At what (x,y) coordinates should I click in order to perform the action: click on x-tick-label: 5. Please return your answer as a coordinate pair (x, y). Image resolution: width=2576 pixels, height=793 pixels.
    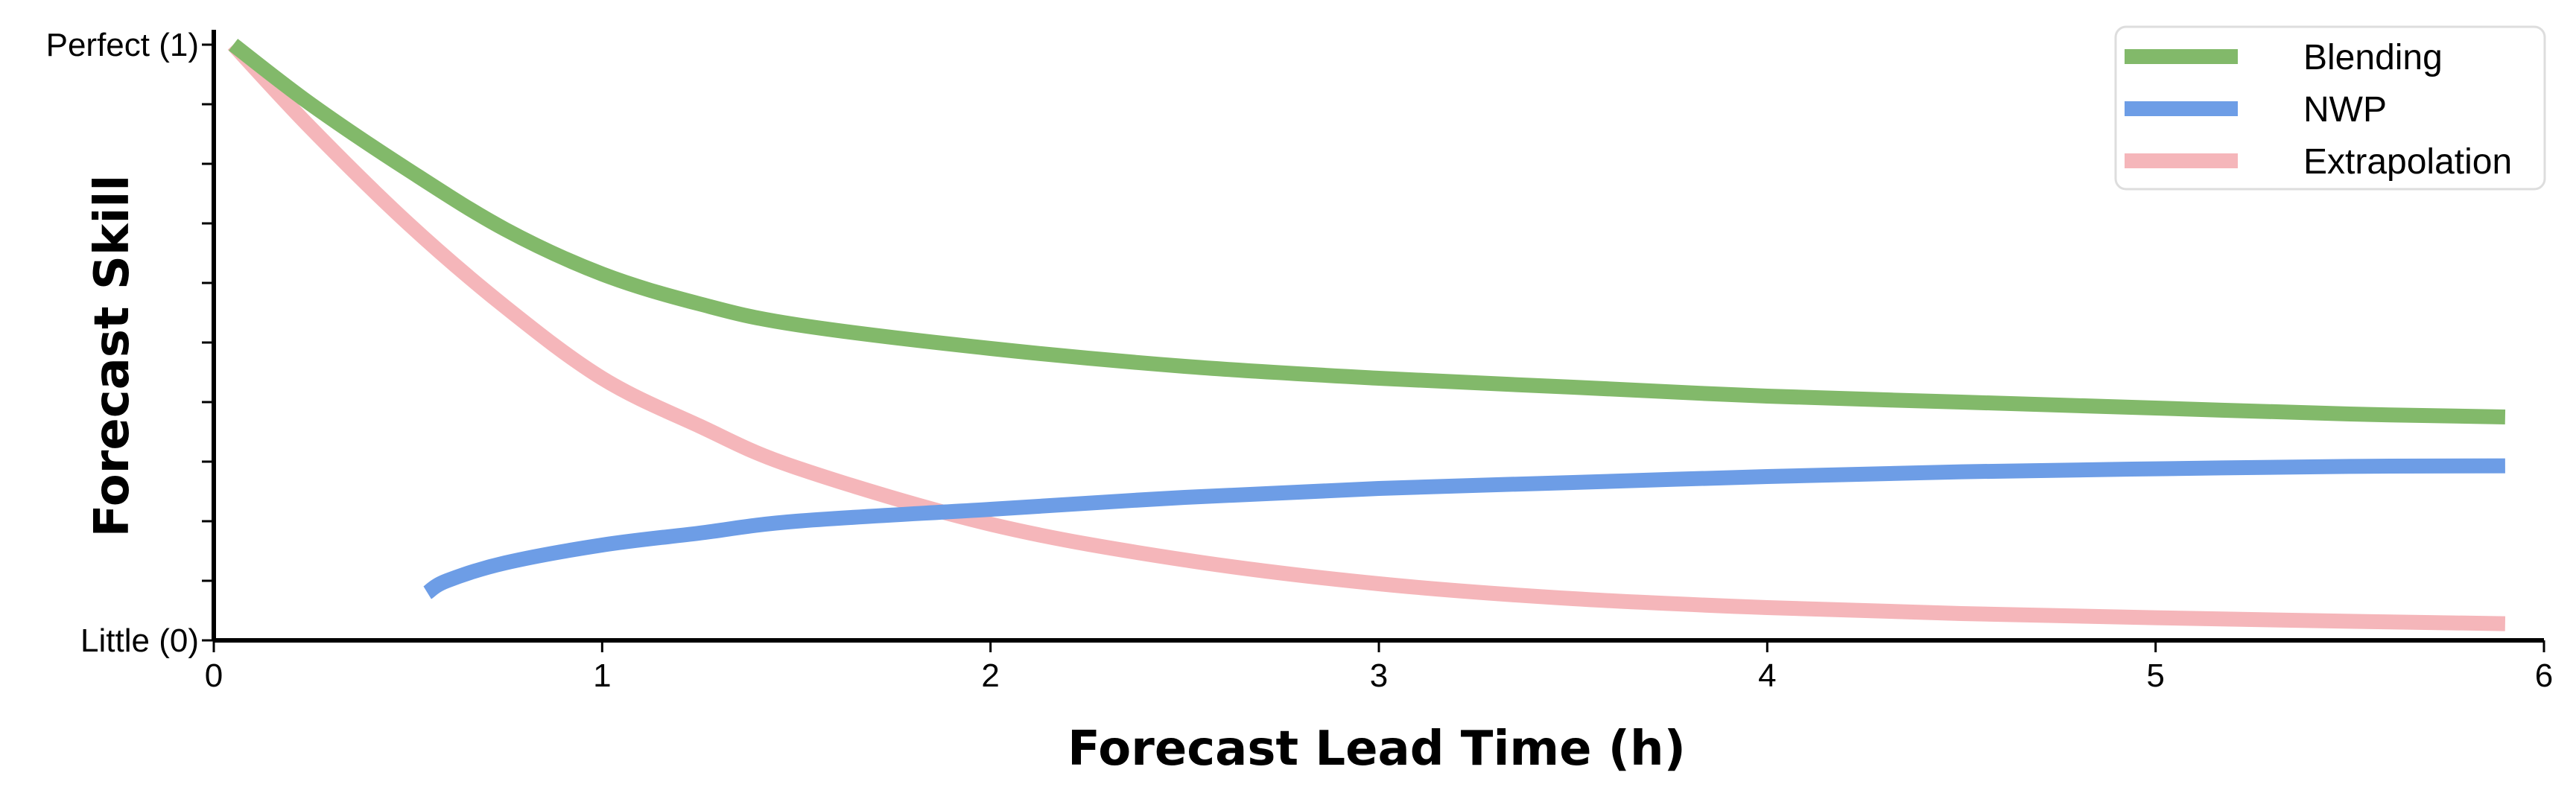
    Looking at the image, I should click on (2155, 675).